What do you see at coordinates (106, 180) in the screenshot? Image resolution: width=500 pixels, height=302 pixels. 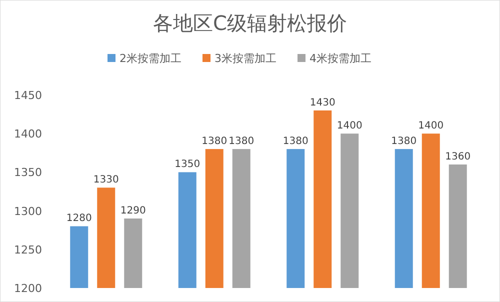 I see `data-label: 1330` at bounding box center [106, 180].